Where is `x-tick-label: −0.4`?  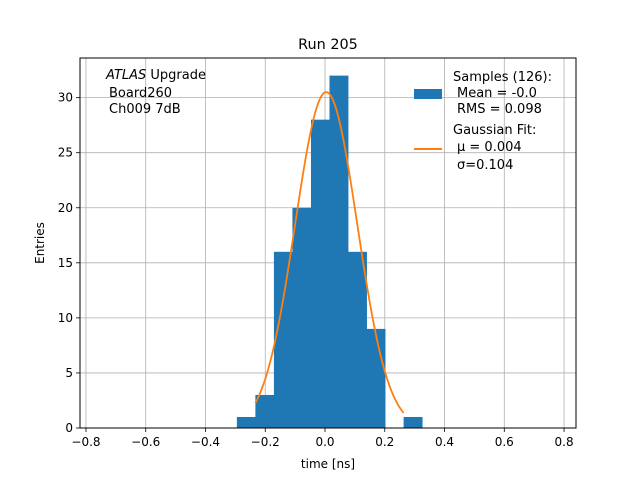
x-tick-label: −0.4 is located at coordinates (205, 442).